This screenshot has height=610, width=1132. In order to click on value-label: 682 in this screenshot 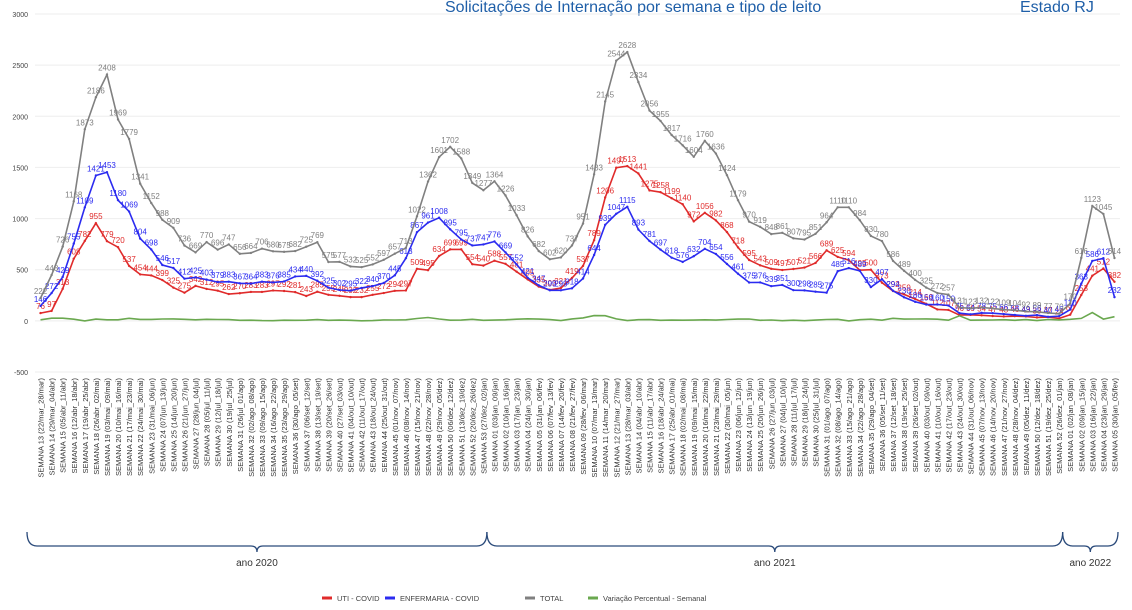, I will do `click(295, 244)`.